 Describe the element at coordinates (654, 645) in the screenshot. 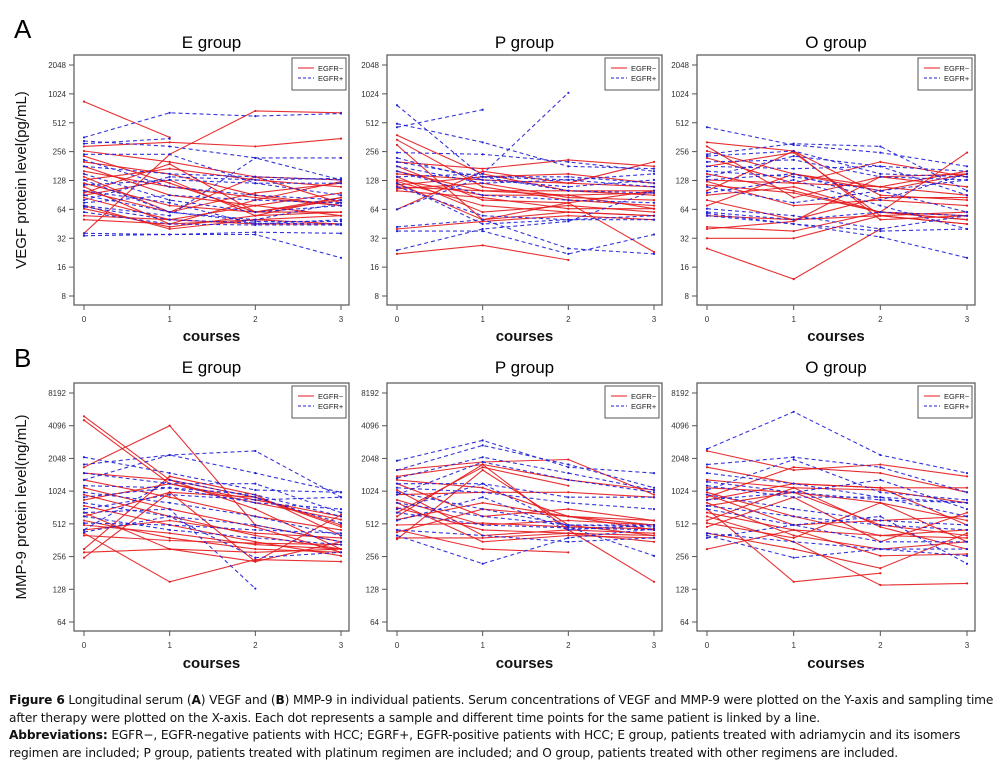

I see `x-tick-label: 3` at that location.